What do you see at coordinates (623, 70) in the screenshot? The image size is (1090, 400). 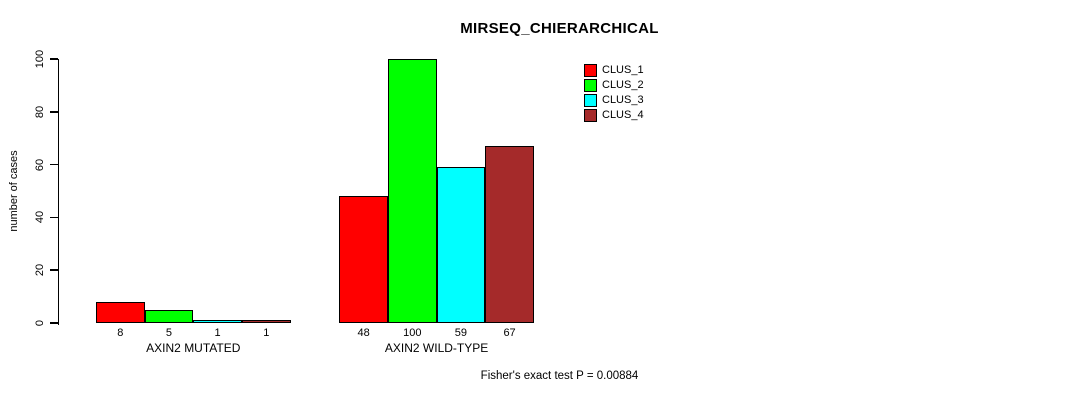 I see `legend-label: CLUS_1` at bounding box center [623, 70].